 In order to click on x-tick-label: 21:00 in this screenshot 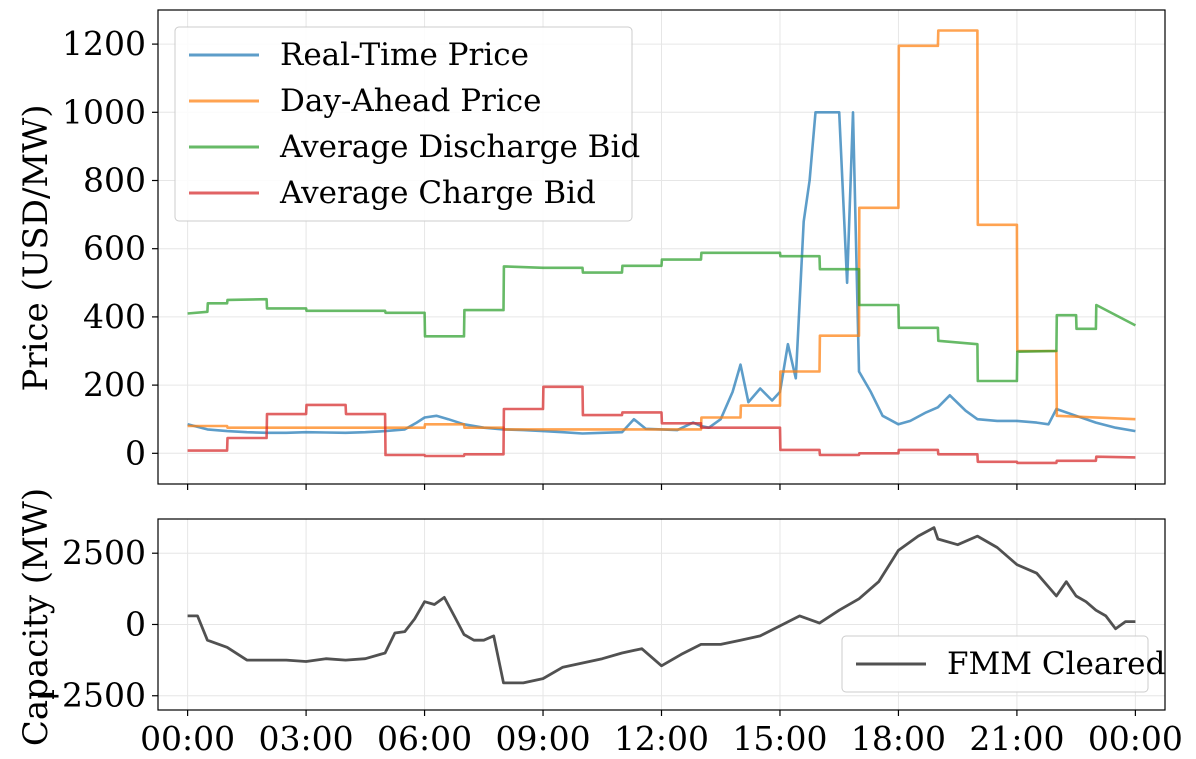, I will do `click(1016, 738)`.